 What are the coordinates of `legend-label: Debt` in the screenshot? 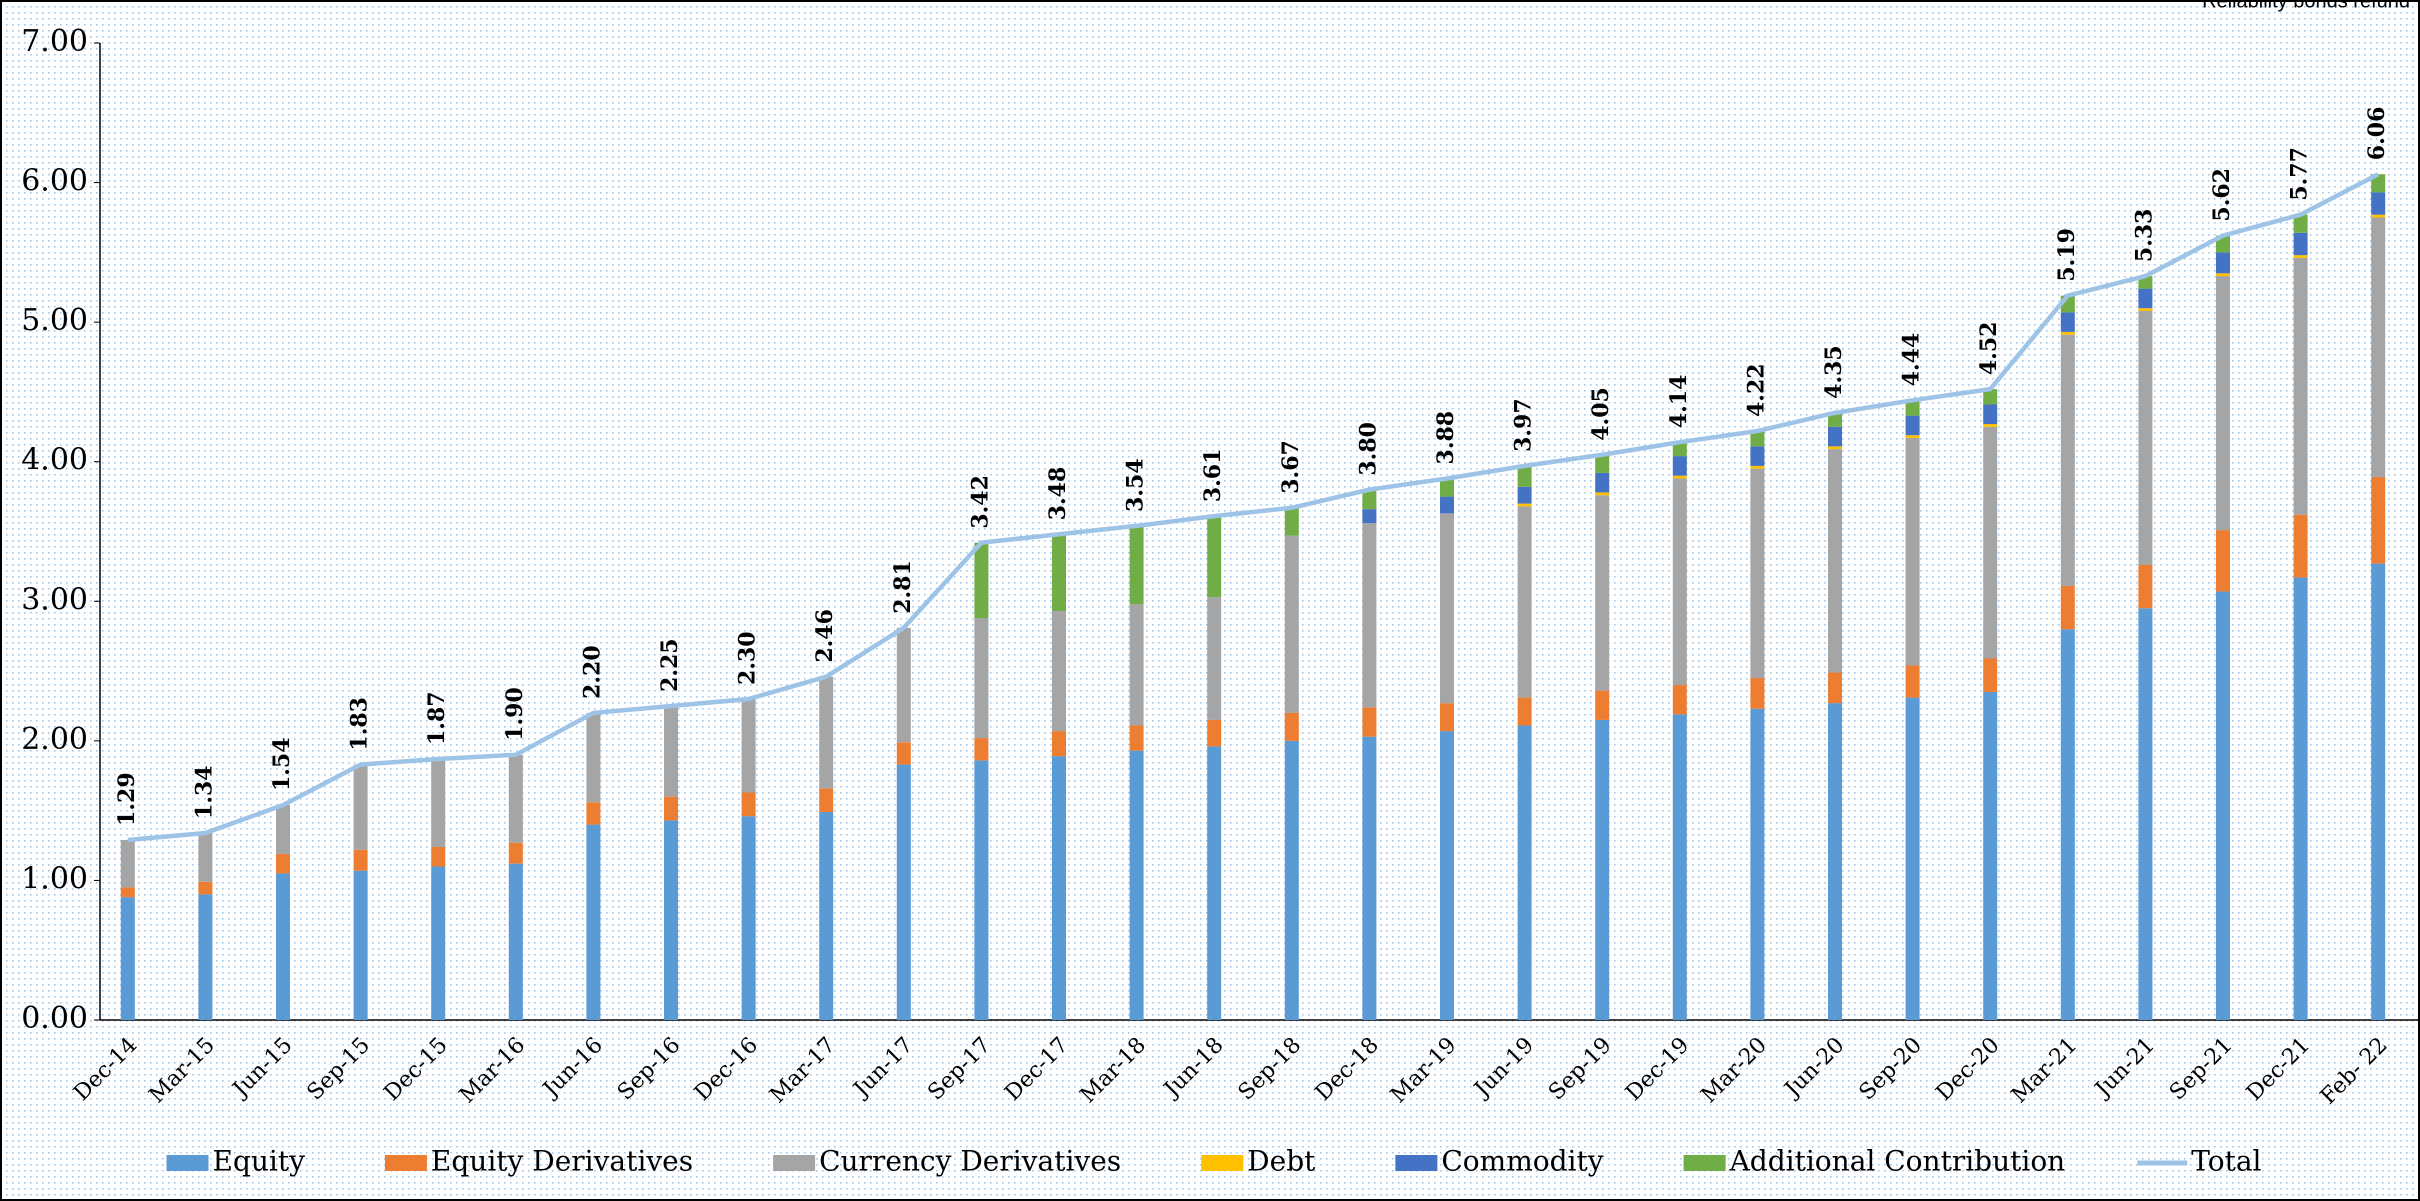 It's located at (1281, 1161).